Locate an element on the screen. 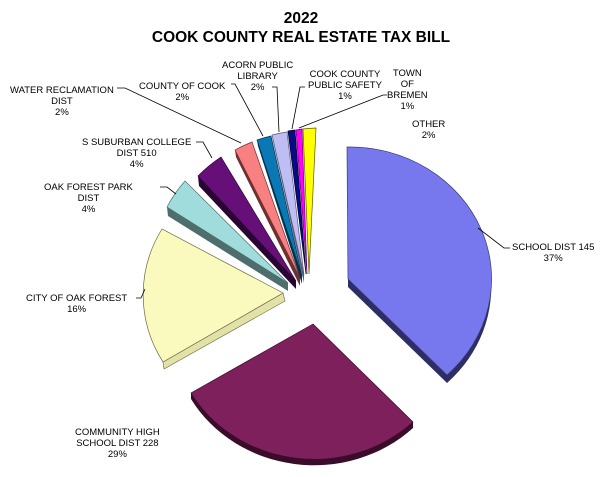 The width and height of the screenshot is (602, 477). label-water-reclamation: WATER RECLAMATION DIST 2% is located at coordinates (62, 101).